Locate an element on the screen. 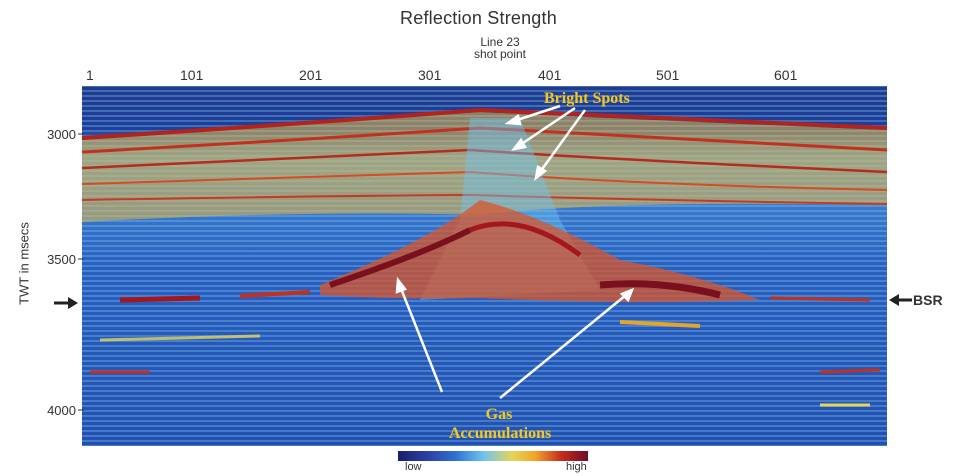  gas-label-line2: Accumulations is located at coordinates (500, 433).